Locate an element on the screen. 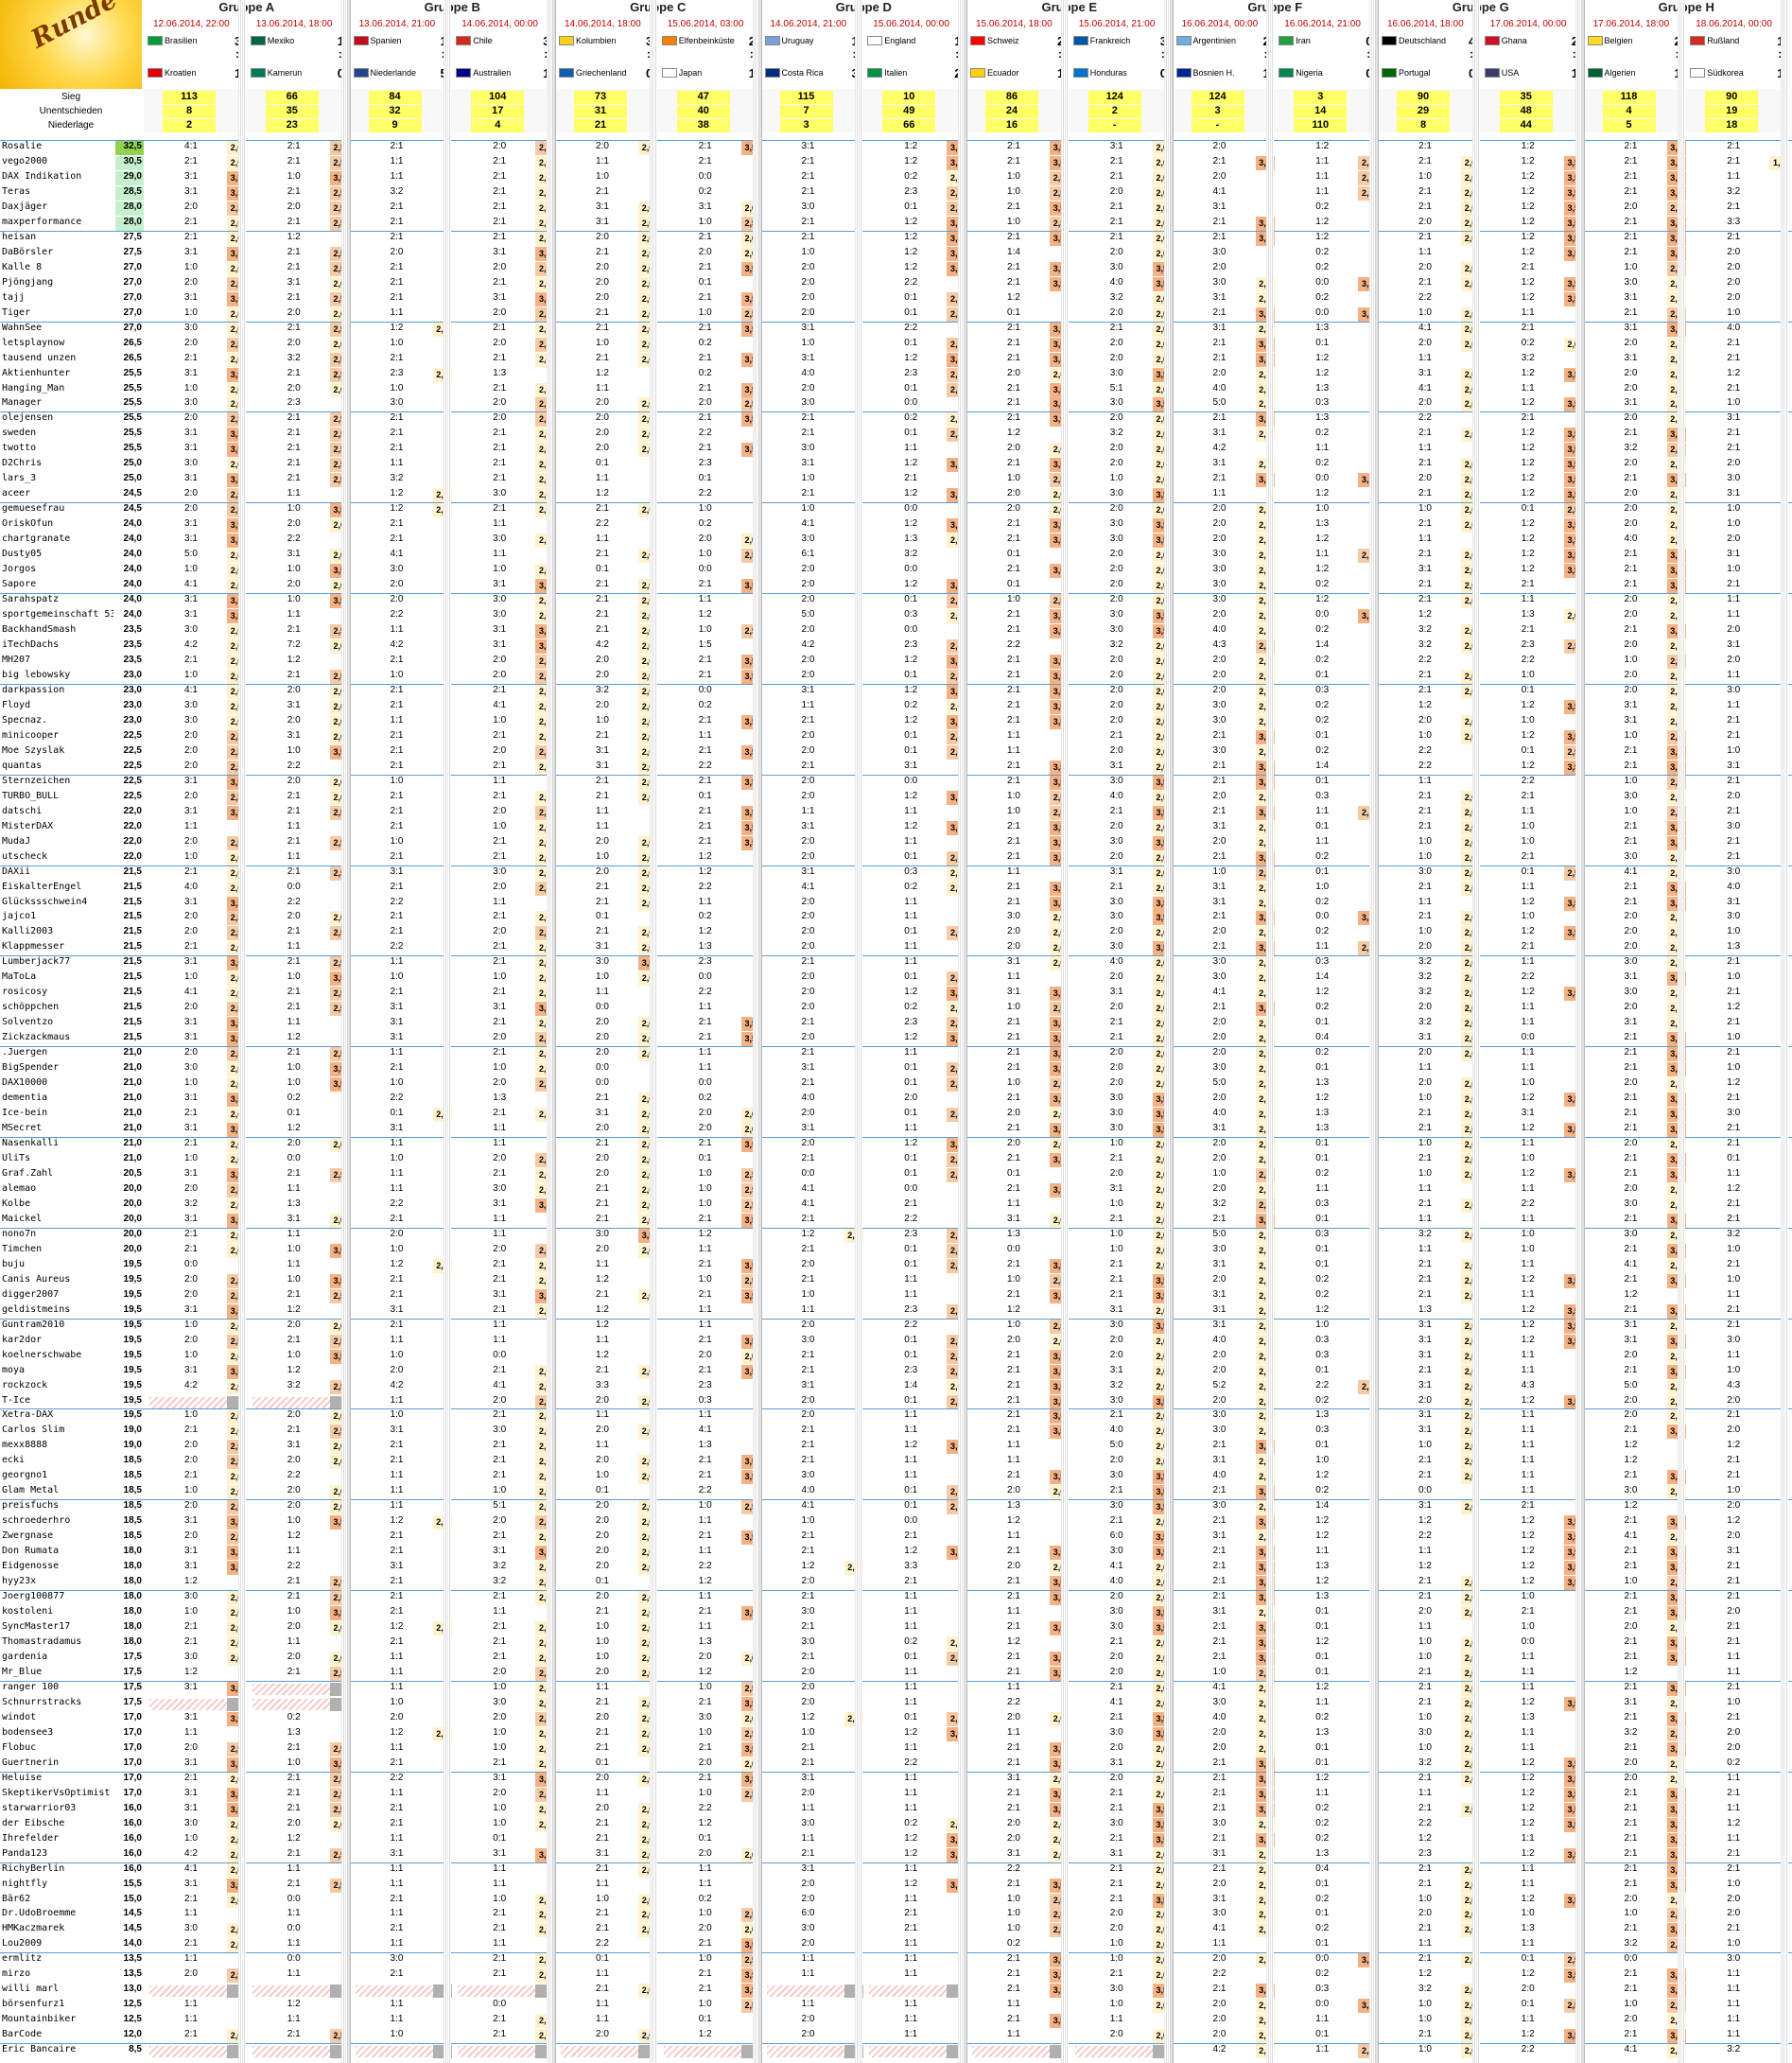 This screenshot has height=2063, width=1792. player-name: Ihrefelder is located at coordinates (31, 1838).